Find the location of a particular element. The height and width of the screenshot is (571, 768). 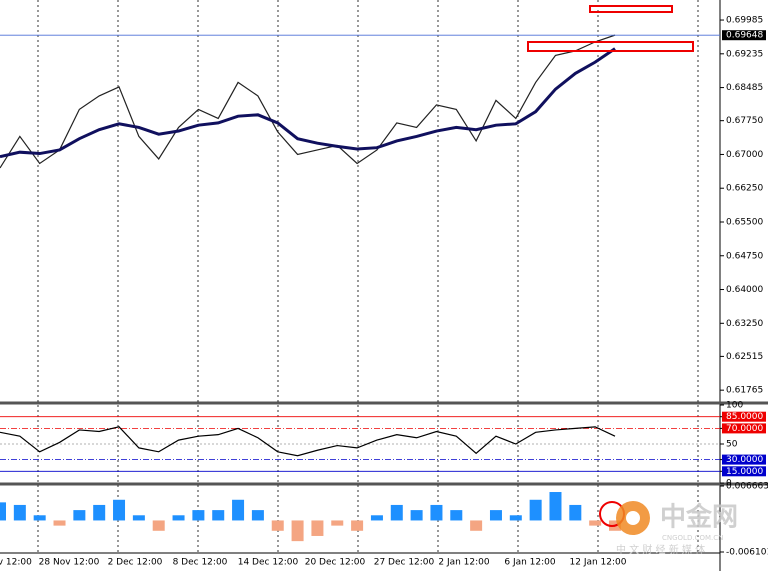

x-tick-label: 6 Jan 12:00 is located at coordinates (530, 563).